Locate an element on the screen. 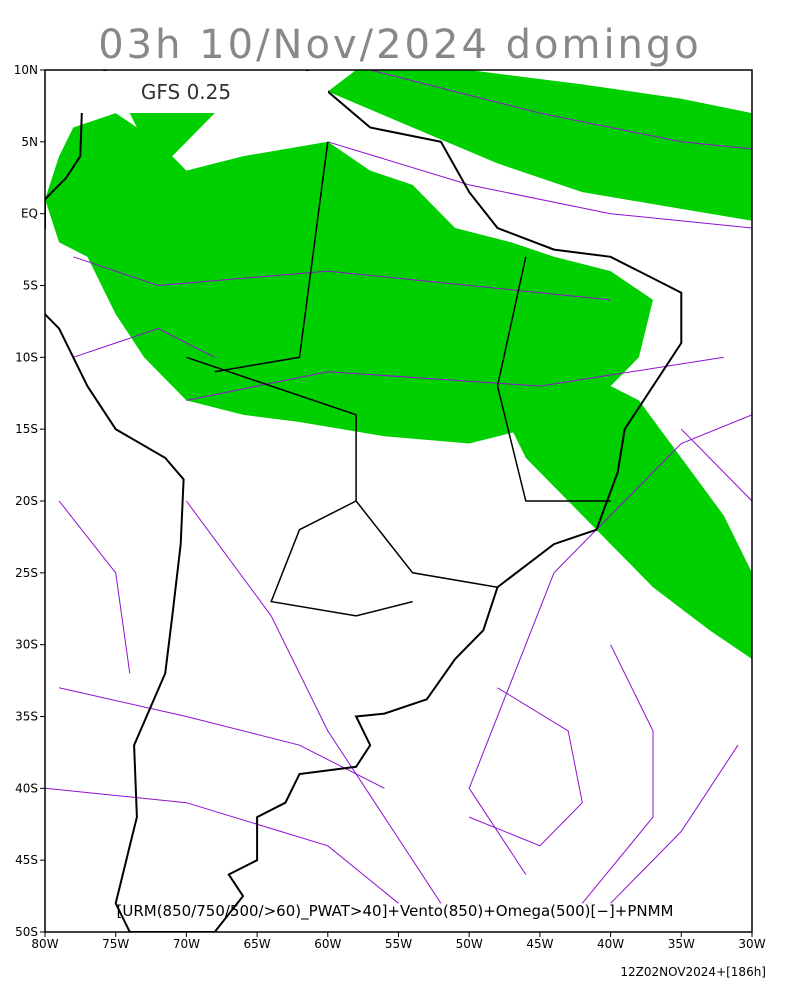 Image resolution: width=800 pixels, height=1000 pixels. lat-label: 45S is located at coordinates (26, 860).